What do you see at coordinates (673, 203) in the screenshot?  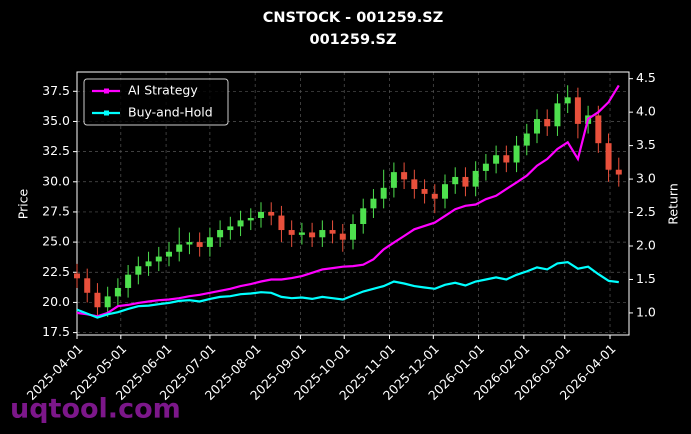 I see `y2-axis-label: Return` at bounding box center [673, 203].